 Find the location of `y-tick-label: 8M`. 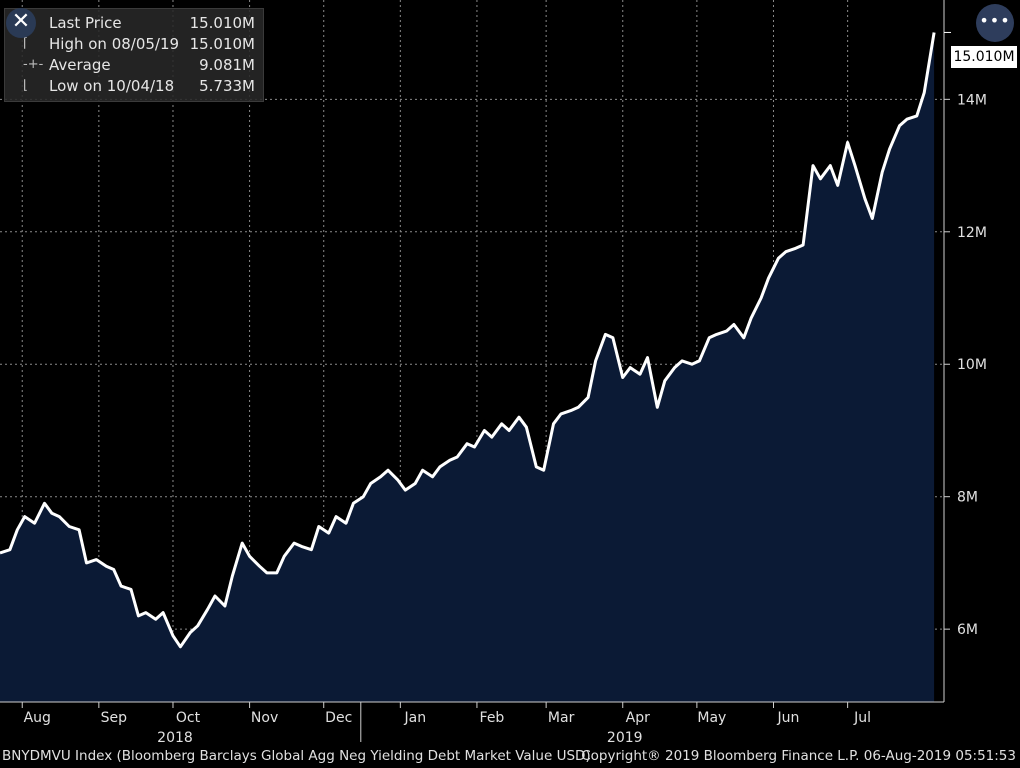

y-tick-label: 8M is located at coordinates (967, 498).